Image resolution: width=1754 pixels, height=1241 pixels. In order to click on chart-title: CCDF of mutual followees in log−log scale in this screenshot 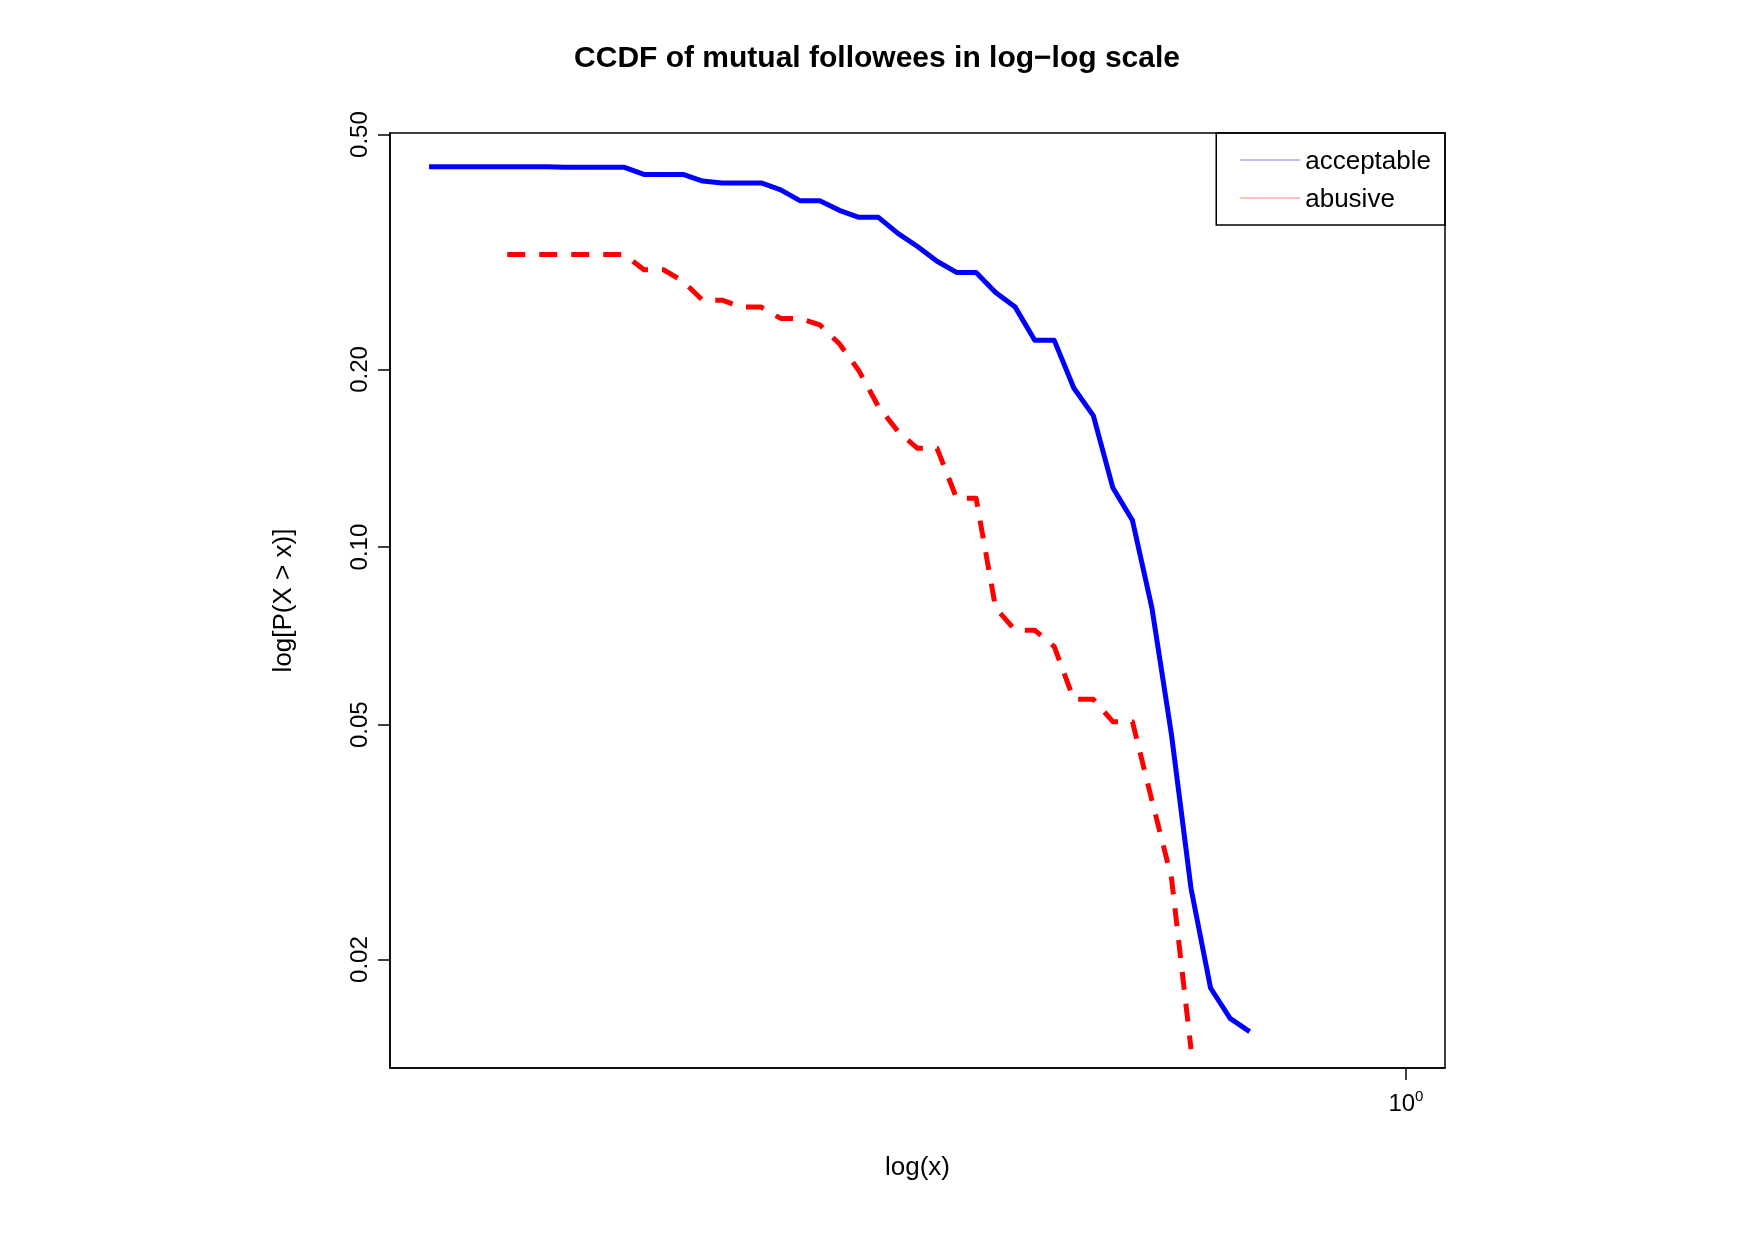, I will do `click(877, 56)`.